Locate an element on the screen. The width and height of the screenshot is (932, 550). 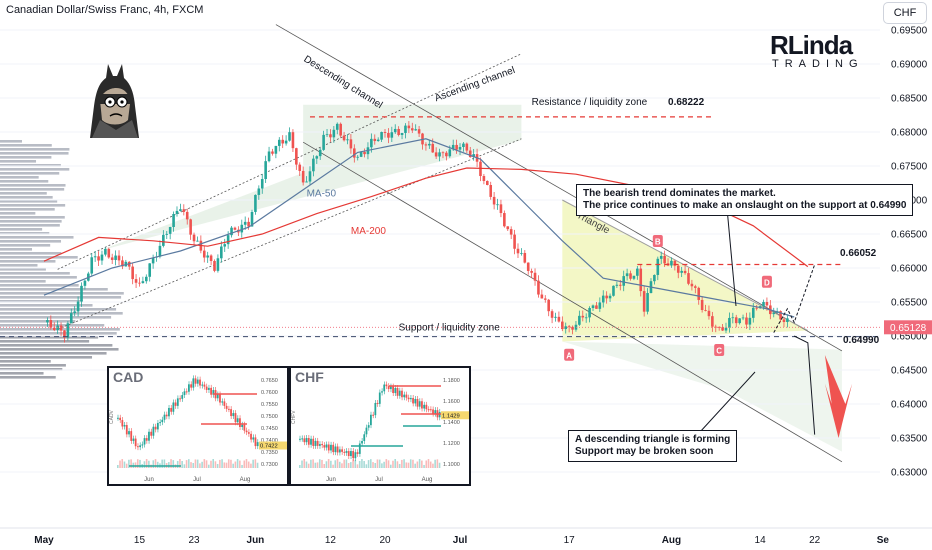
inset-axis-title: CHFV is located at coordinates (294, 417).